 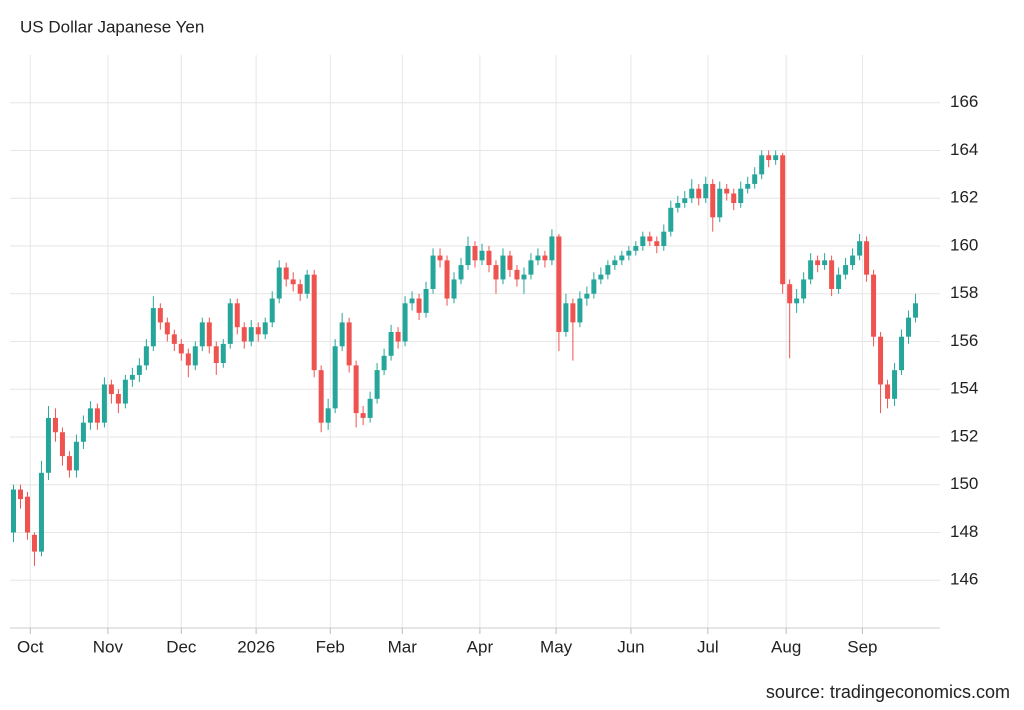 I want to click on y-tick-label: 146, so click(x=964, y=579).